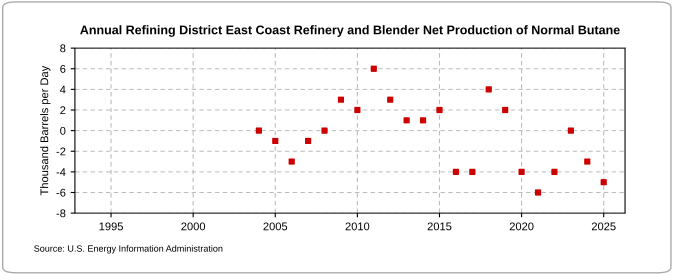 This screenshot has width=675, height=275. What do you see at coordinates (63, 90) in the screenshot?
I see `y-tick-label: 4` at bounding box center [63, 90].